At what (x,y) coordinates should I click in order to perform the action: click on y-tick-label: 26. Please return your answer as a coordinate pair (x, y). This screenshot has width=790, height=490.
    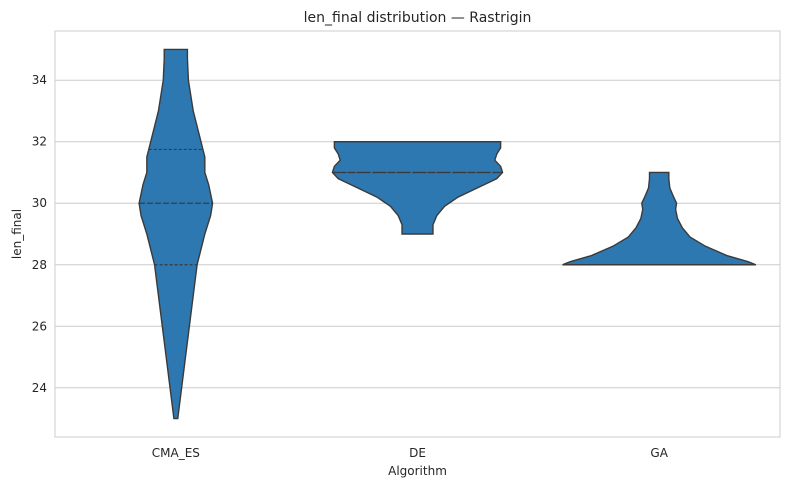
    Looking at the image, I should click on (39, 326).